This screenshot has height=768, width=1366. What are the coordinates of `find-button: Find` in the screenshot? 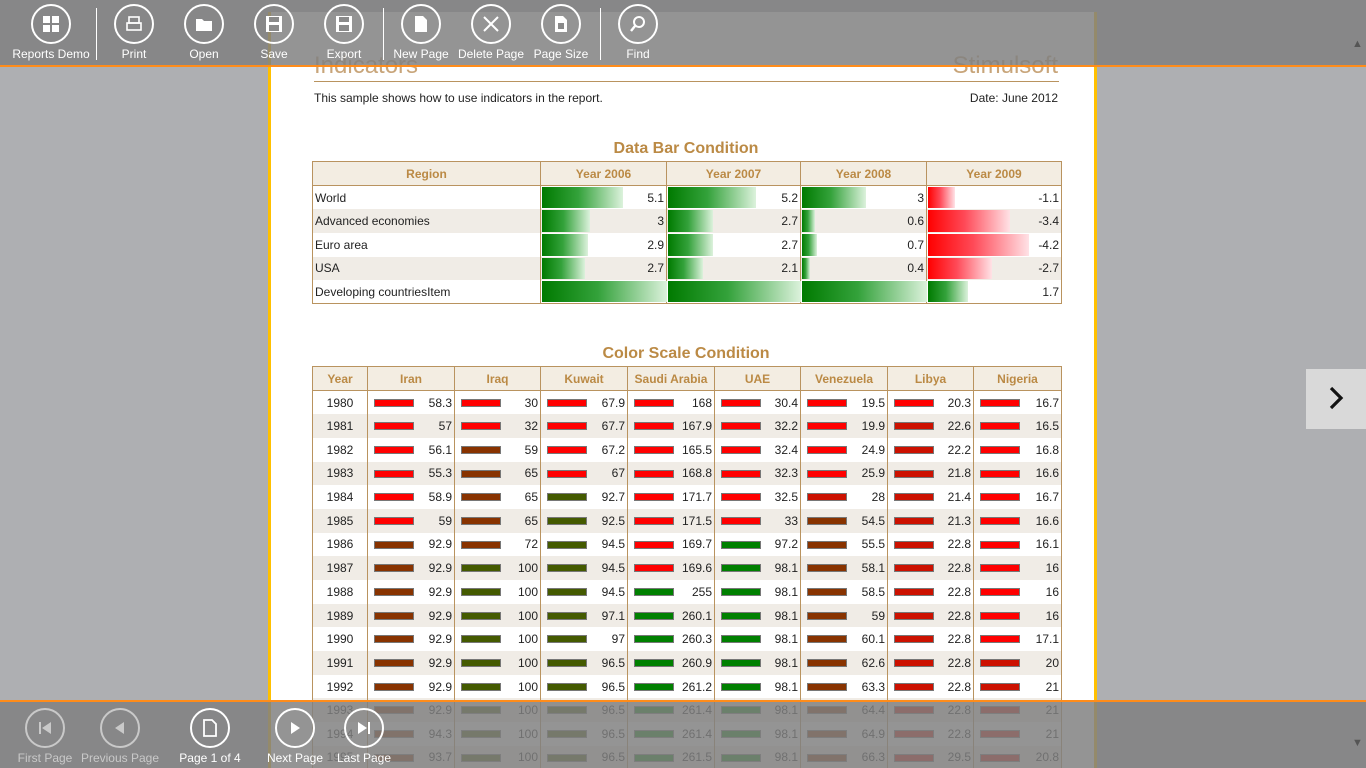 It's located at (638, 32).